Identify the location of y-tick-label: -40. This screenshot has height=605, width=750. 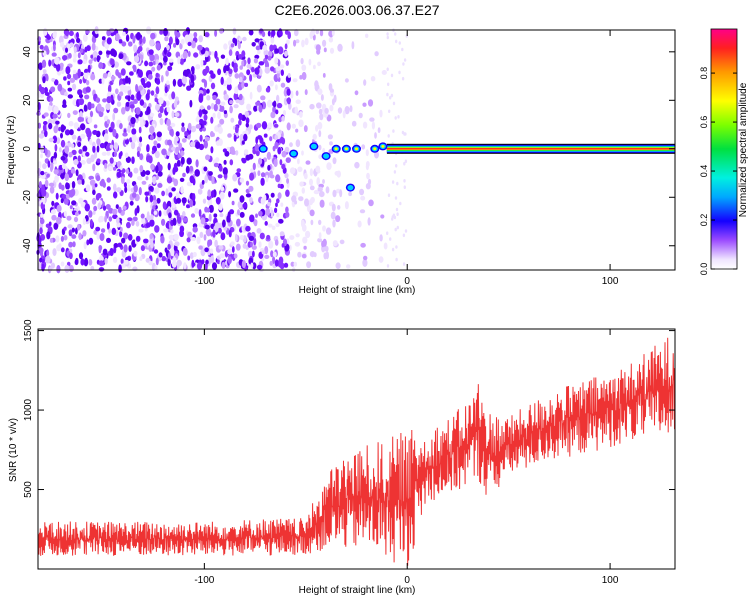
(27, 245).